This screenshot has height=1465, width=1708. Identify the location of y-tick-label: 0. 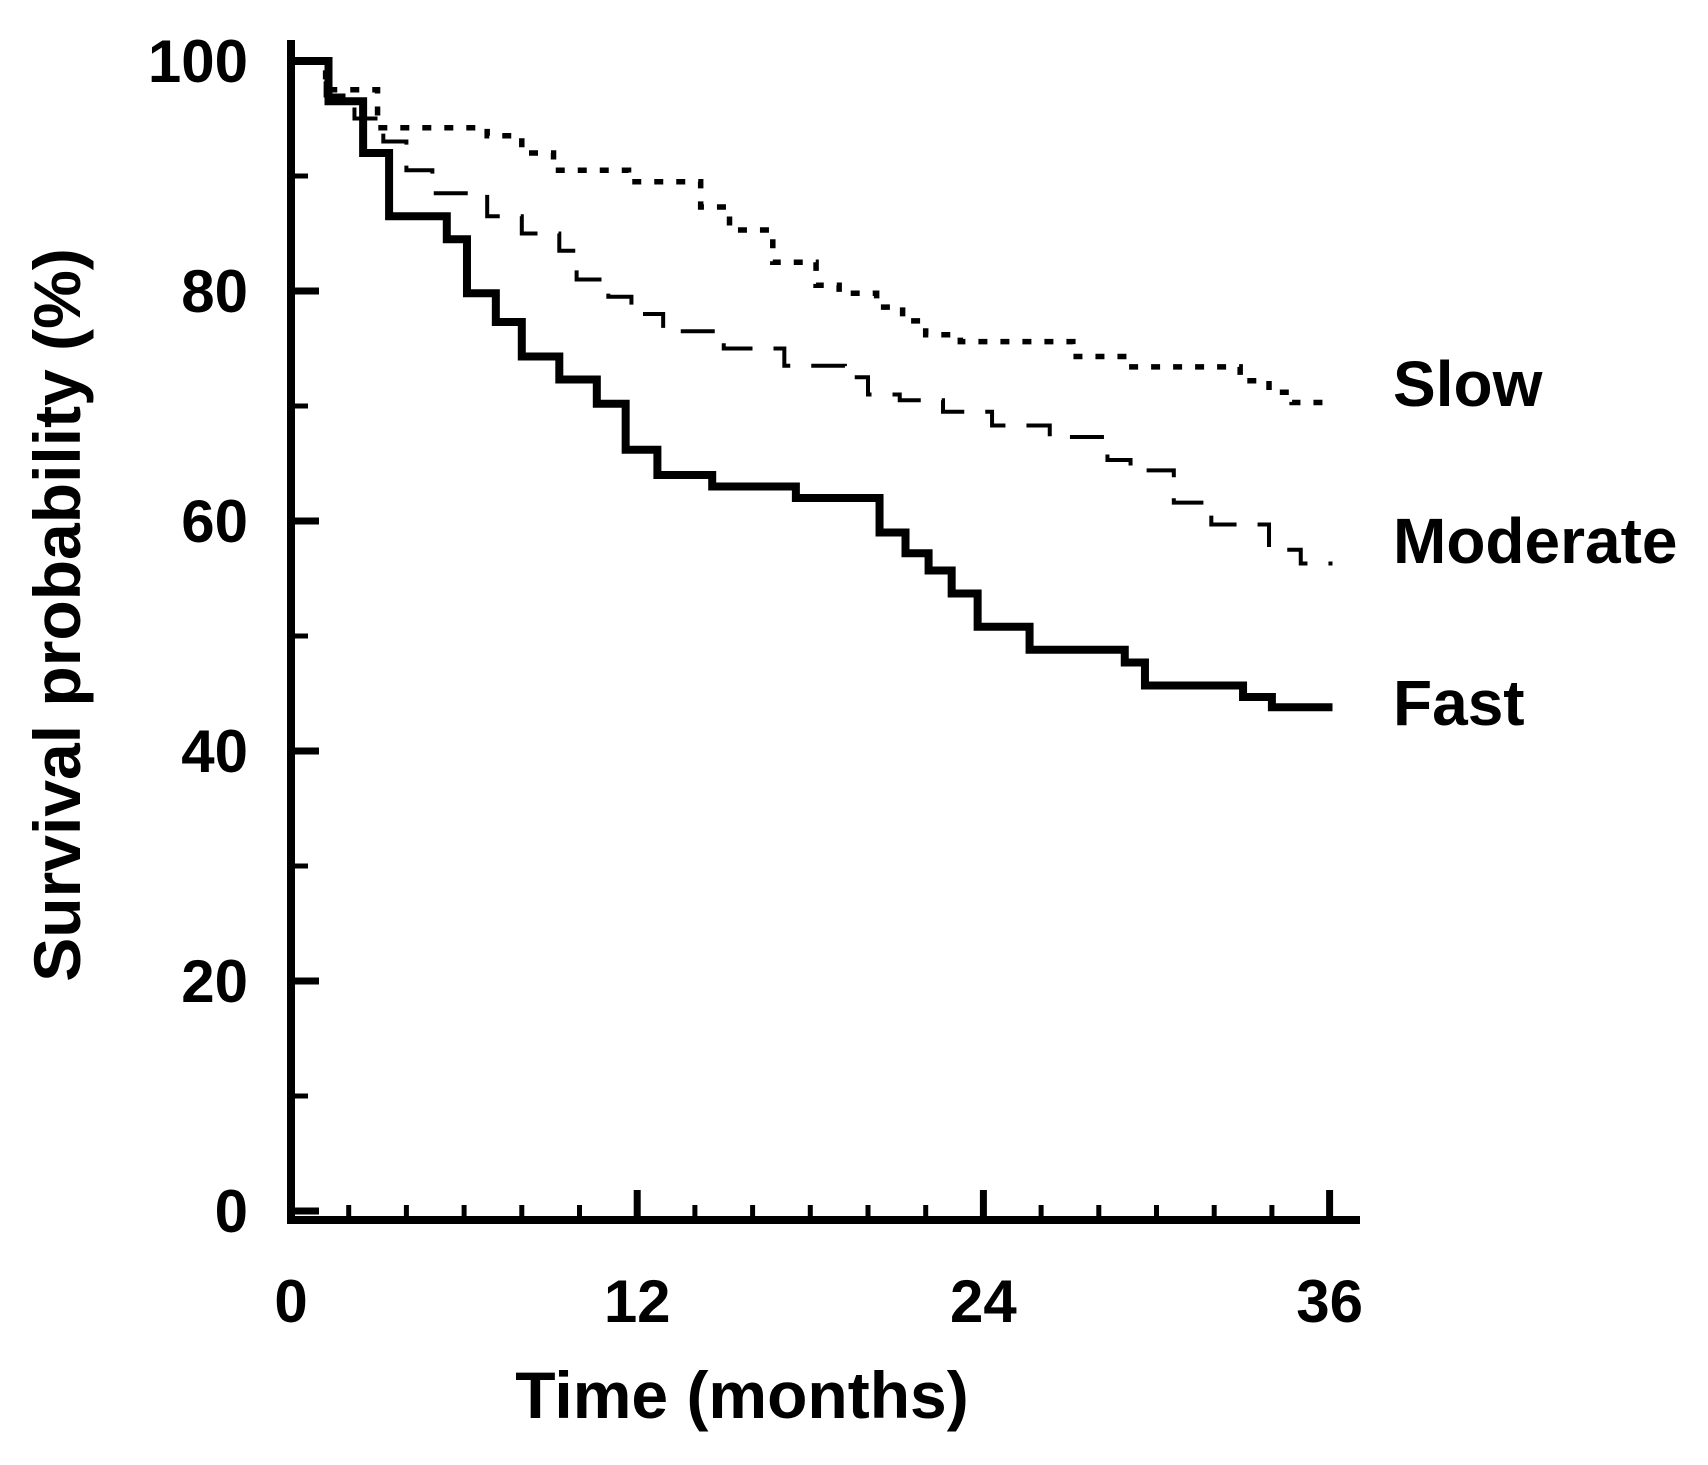
(231, 1211).